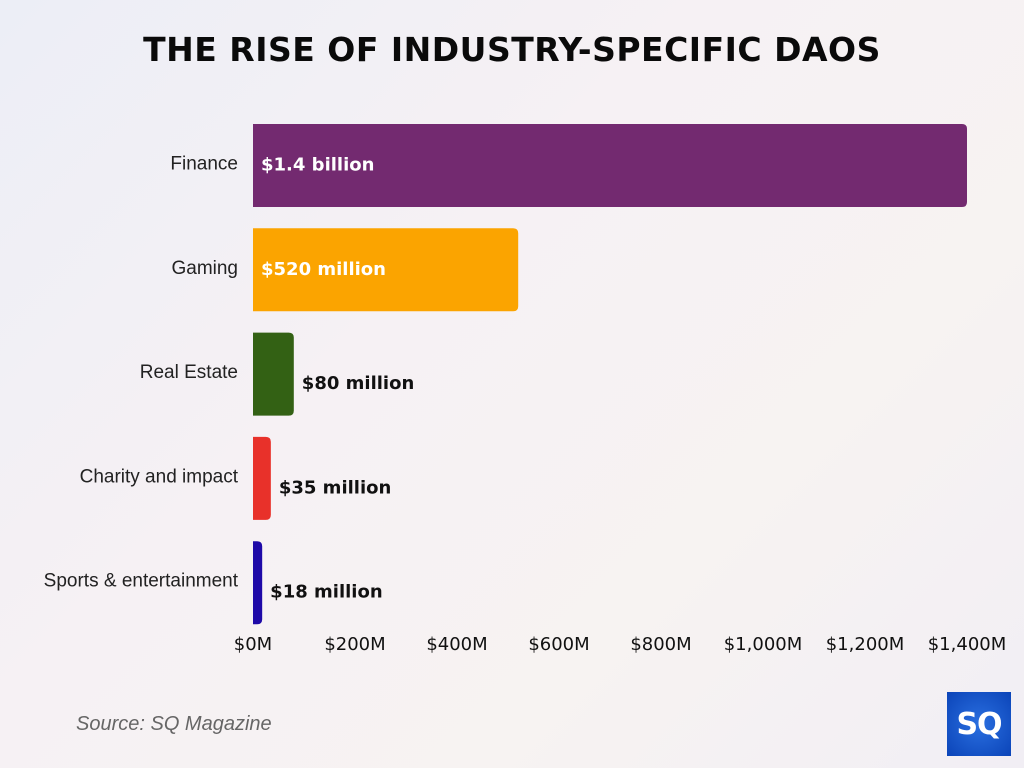 Image resolution: width=1024 pixels, height=768 pixels. What do you see at coordinates (512, 49) in the screenshot?
I see `chart-title: THE RISE OF INDUSTRY-SPECIFIC DAOS` at bounding box center [512, 49].